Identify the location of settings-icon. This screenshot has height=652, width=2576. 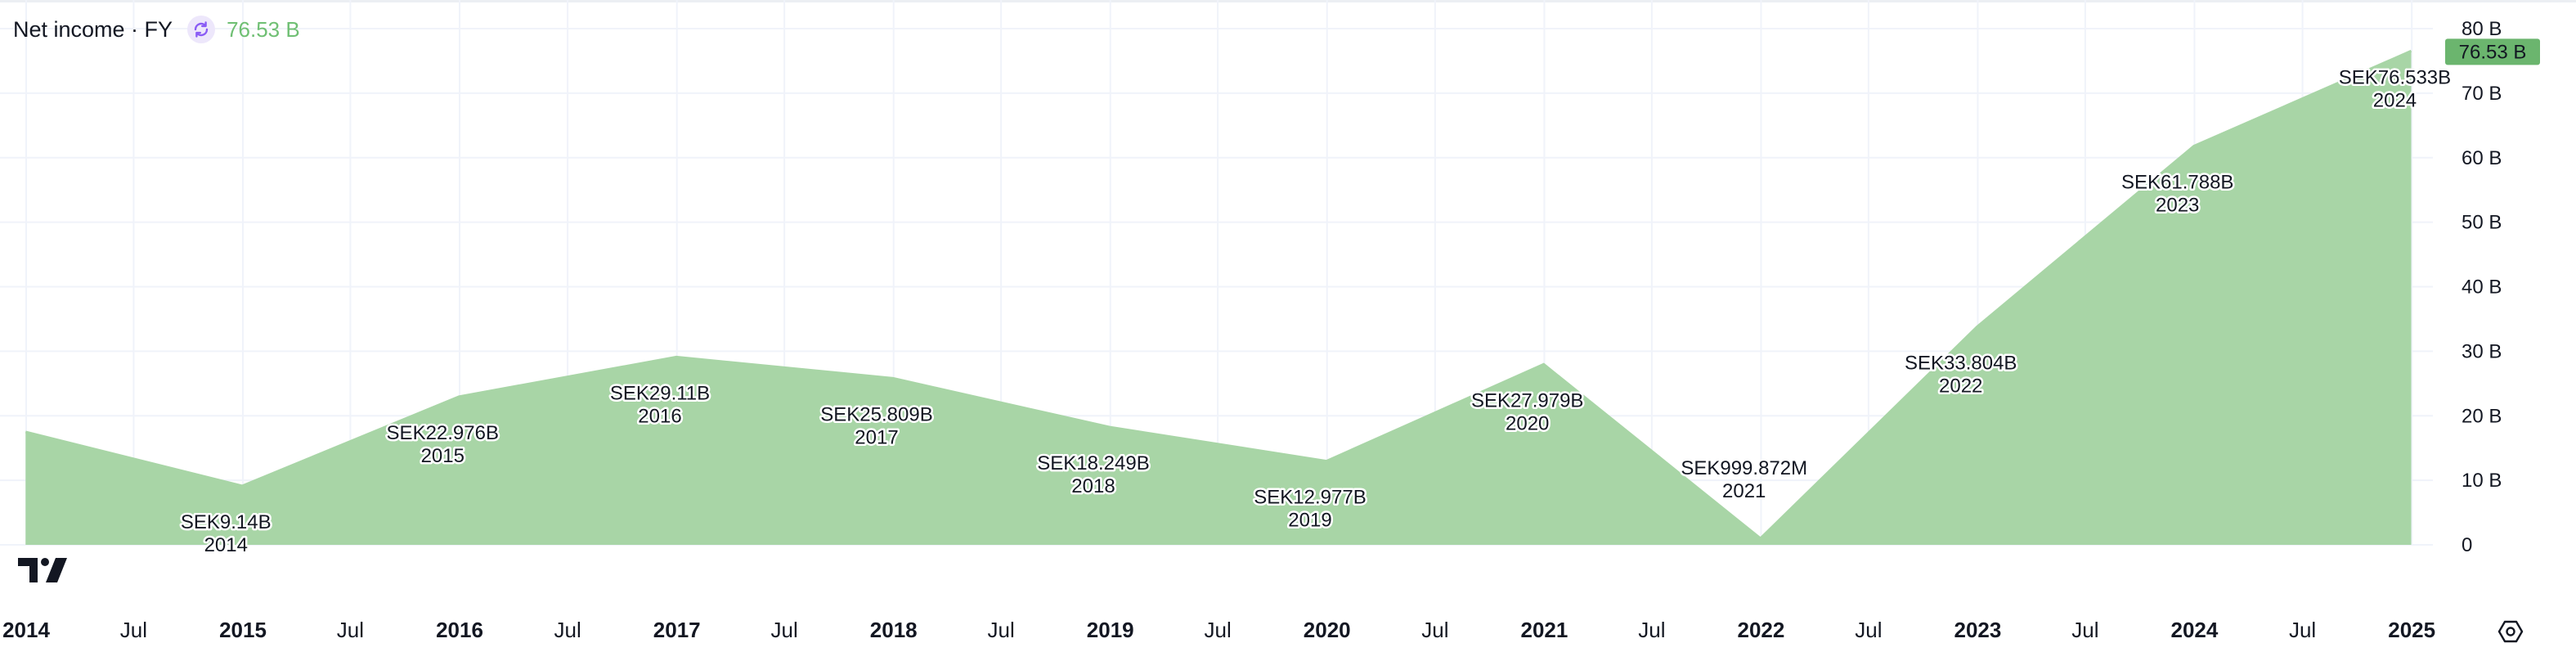
(2511, 631).